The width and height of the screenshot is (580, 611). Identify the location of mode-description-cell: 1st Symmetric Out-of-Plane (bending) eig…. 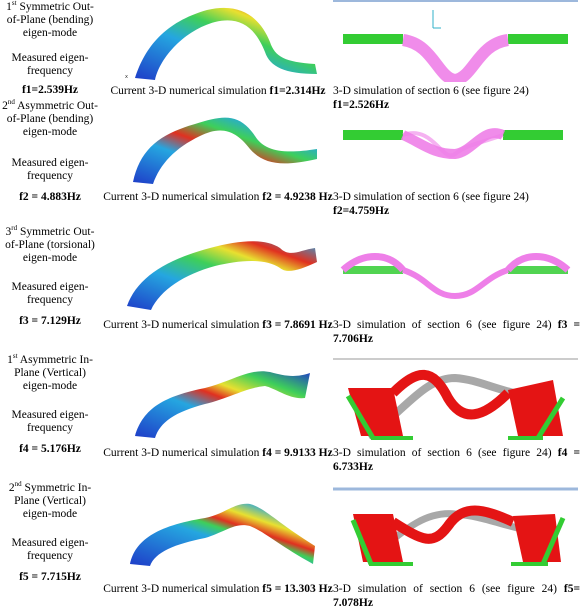
(50, 48).